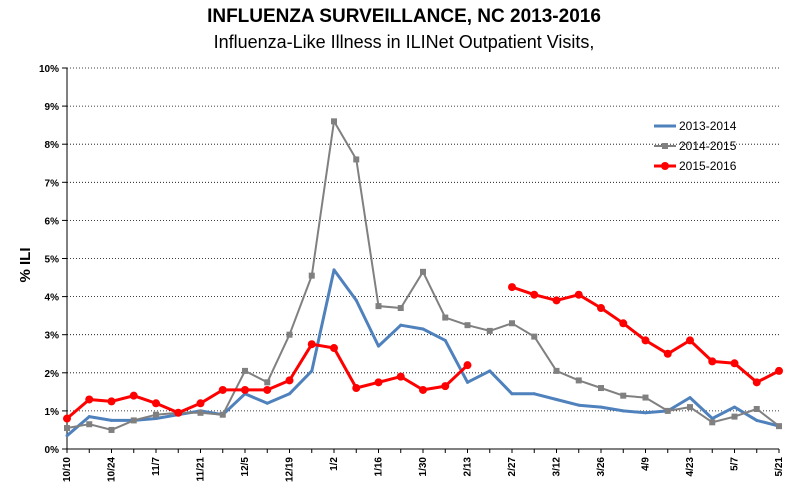 This screenshot has width=808, height=488. I want to click on chart-title: INFLUENZA SURVEILLANCE, NC 2013-2016, so click(404, 16).